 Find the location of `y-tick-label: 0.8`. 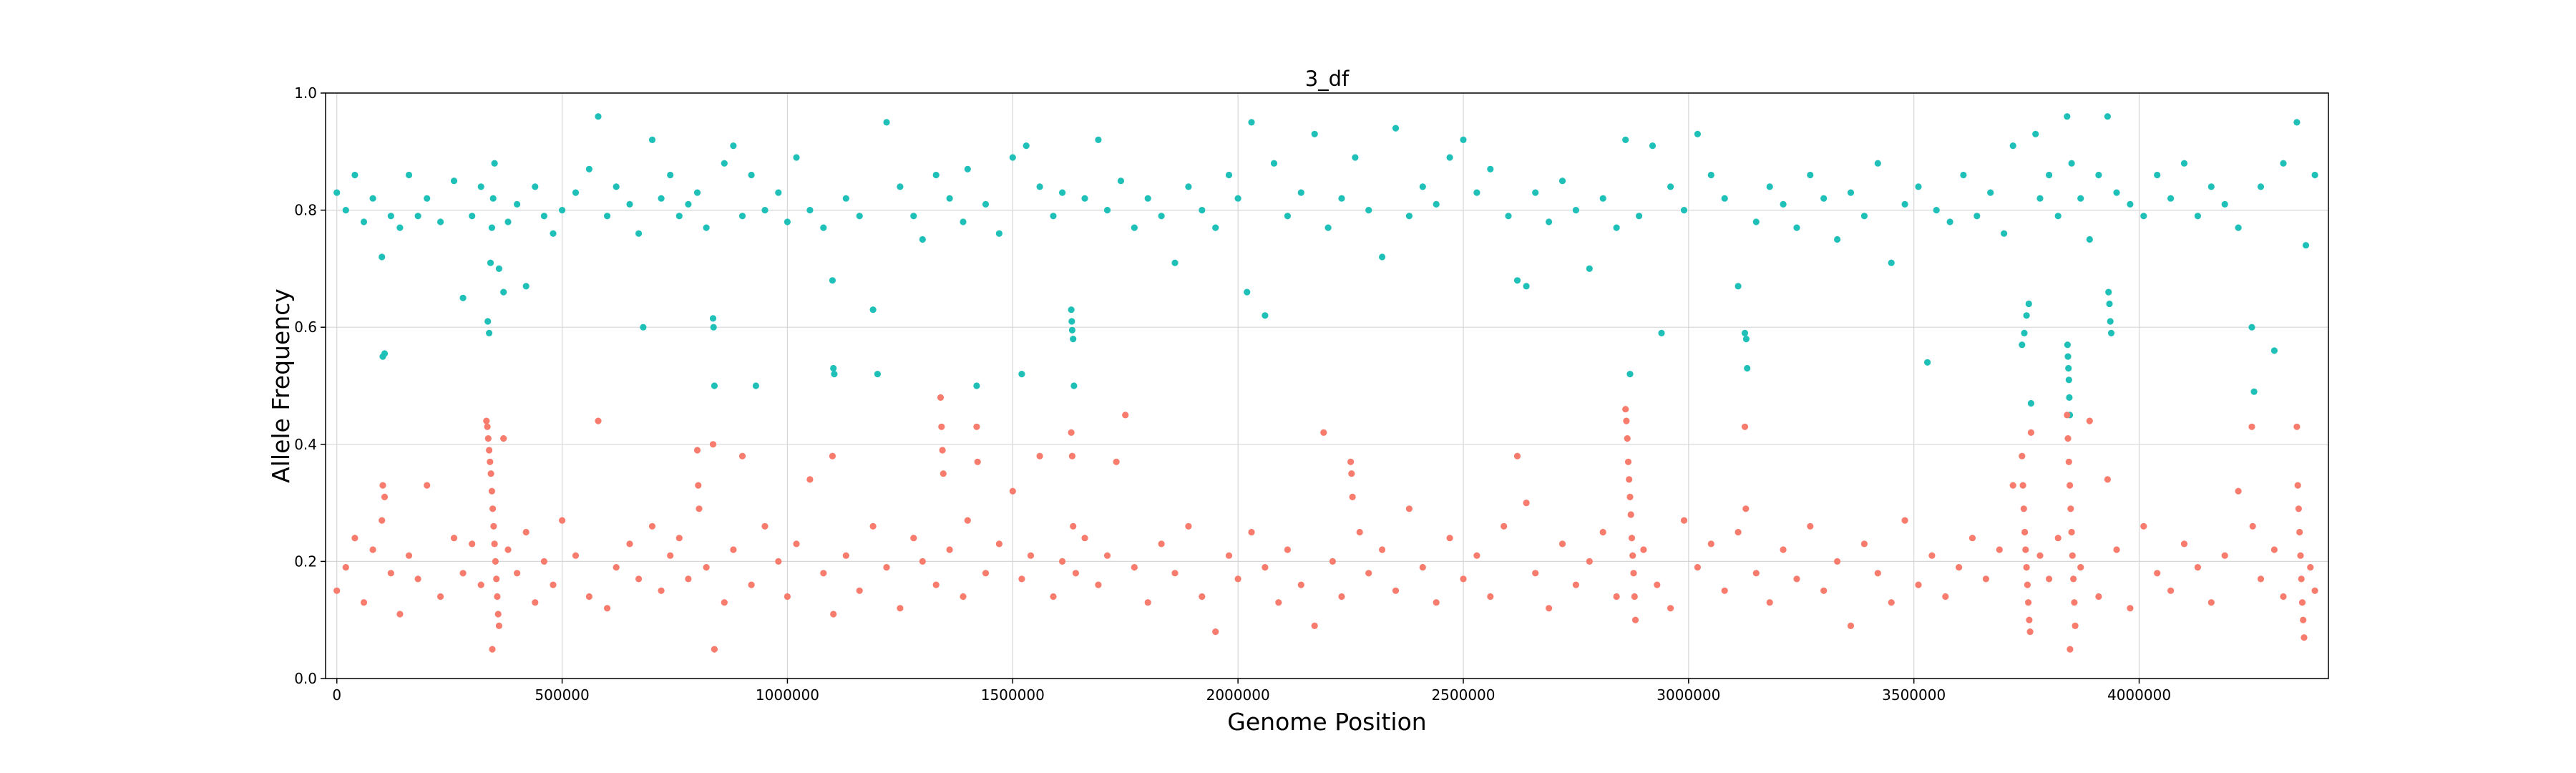

y-tick-label: 0.8 is located at coordinates (305, 210).